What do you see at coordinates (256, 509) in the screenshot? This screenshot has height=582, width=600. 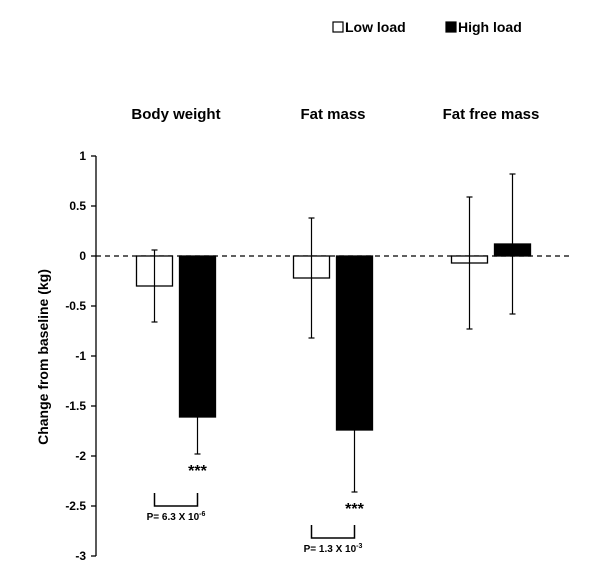 I see `annotations: *** P= 6.3 X 10-6 *** P= 1.3 X 10-3` at bounding box center [256, 509].